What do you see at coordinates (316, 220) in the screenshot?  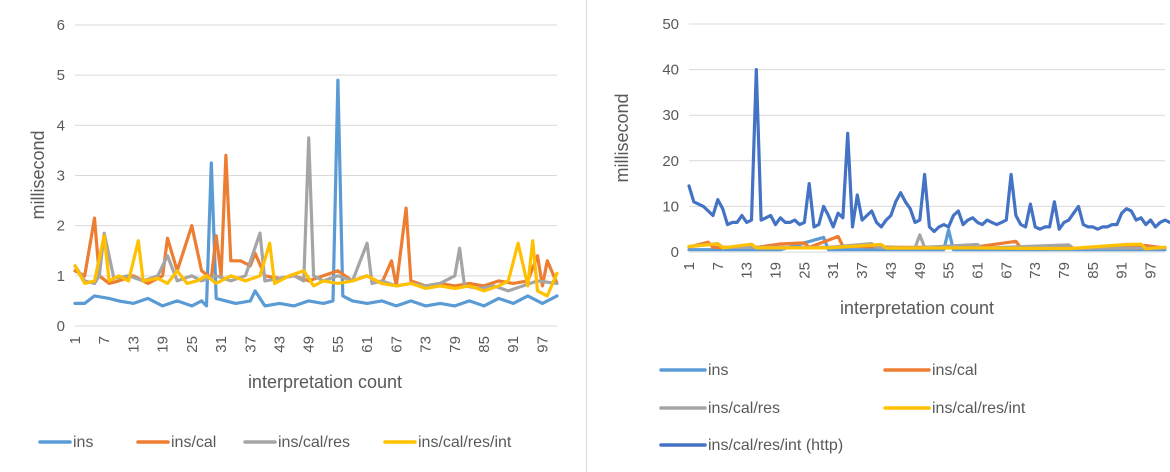 I see `series-line-ins-cal` at bounding box center [316, 220].